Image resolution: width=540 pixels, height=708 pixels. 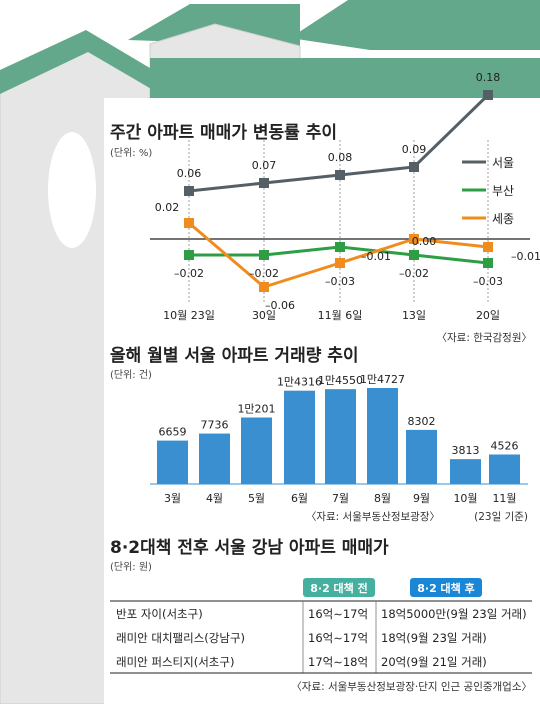 What do you see at coordinates (256, 409) in the screenshot?
I see `bar-value-label: 1만201` at bounding box center [256, 409].